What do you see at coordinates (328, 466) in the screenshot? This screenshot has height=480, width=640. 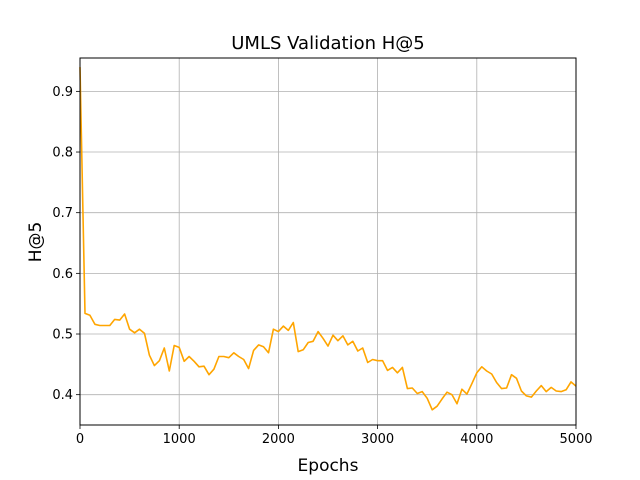 I see `x-axis-title: Epochs` at bounding box center [328, 466].